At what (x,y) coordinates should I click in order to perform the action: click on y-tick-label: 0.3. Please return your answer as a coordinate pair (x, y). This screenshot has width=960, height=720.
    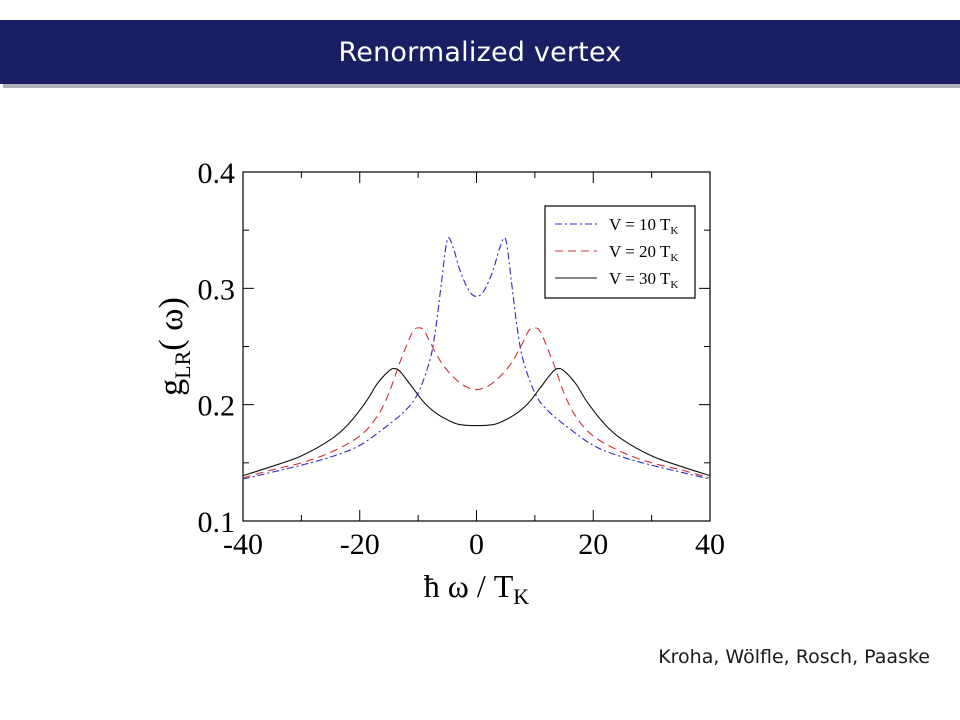
    Looking at the image, I should click on (217, 289).